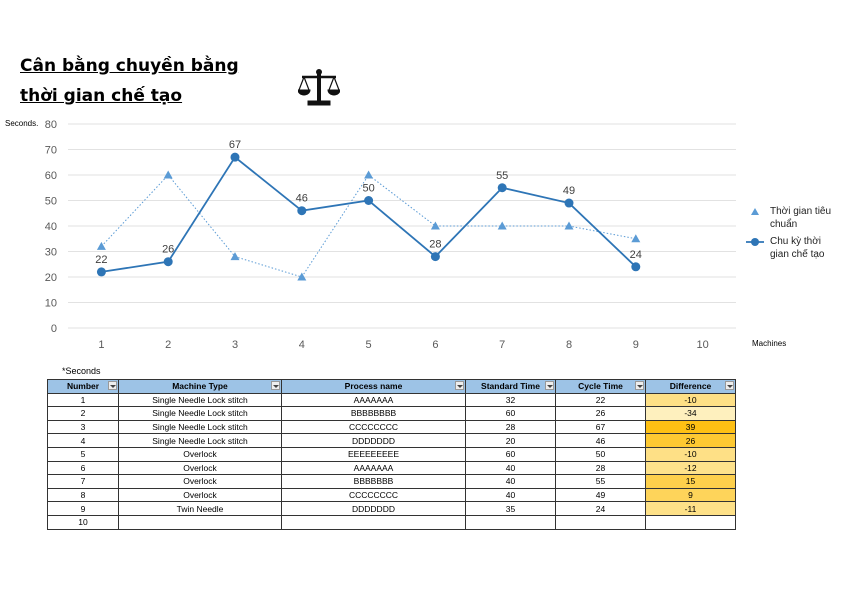 The image size is (842, 595). Describe the element at coordinates (801, 218) in the screenshot. I see `legend-label: Thời gian tiêu chuẩn` at that location.